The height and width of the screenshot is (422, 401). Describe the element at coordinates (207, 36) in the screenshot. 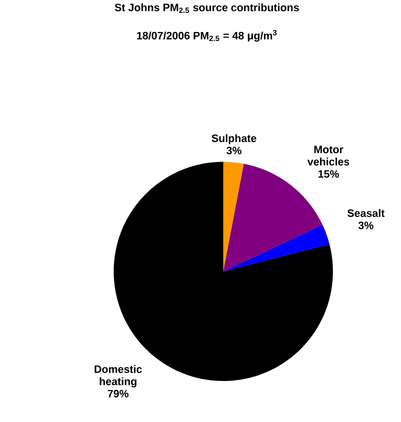

I see `chart-subtitle: 18/07/2006 PM$_{2.5}$ = 48 μg/m$^{3}$` at that location.